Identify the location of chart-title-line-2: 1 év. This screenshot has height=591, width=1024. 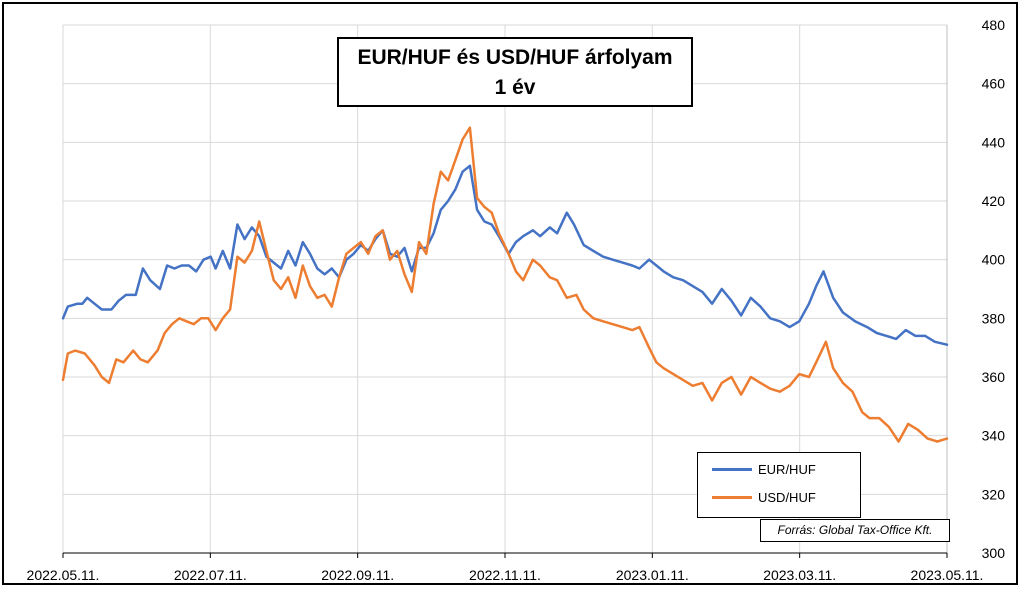
(515, 87).